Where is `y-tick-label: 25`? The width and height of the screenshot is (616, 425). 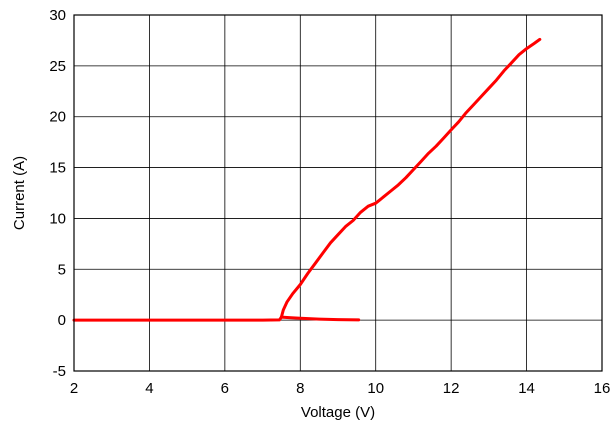
y-tick-label: 25 is located at coordinates (57, 66).